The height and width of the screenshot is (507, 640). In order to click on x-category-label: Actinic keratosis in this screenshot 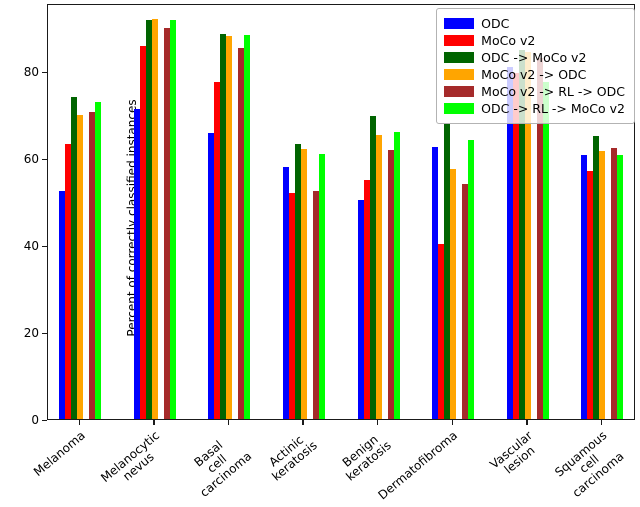, I will do `click(293, 458)`.